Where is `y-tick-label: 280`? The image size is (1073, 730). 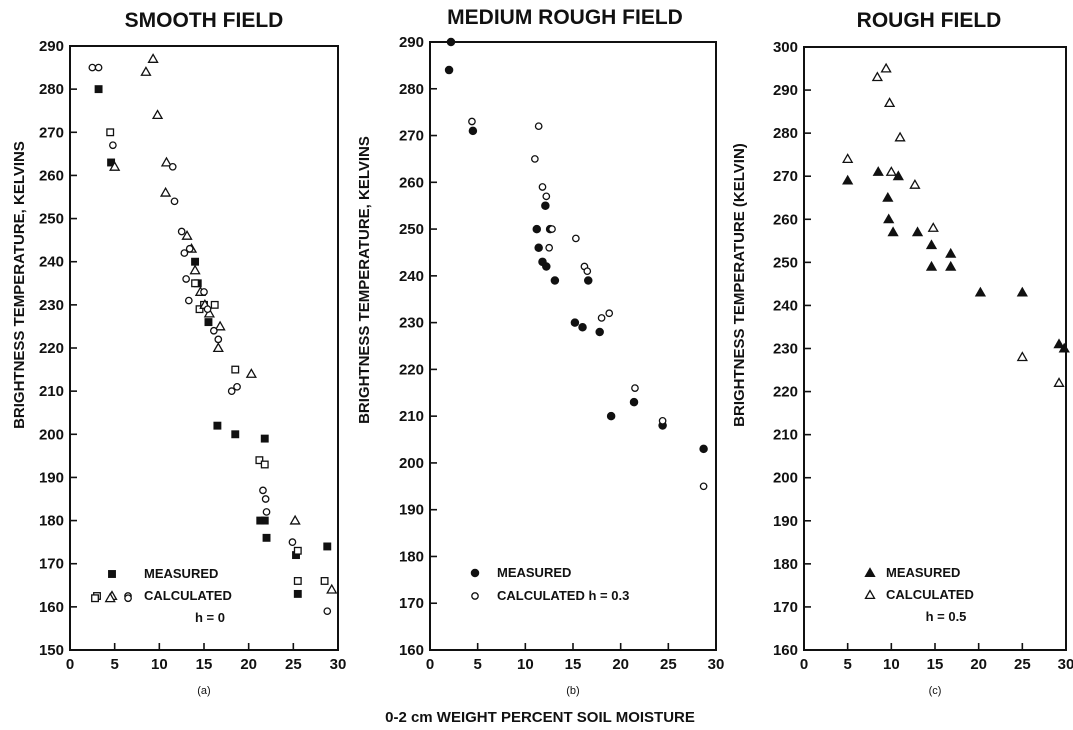 y-tick-label: 280 is located at coordinates (411, 89).